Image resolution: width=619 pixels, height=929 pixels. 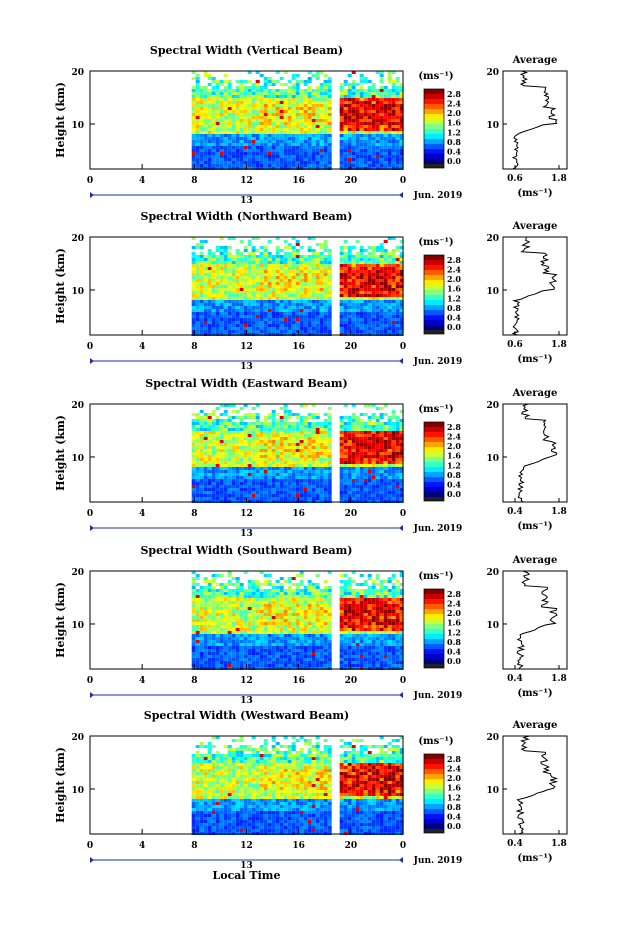 What do you see at coordinates (434, 147) in the screenshot?
I see `colorbar-segment` at bounding box center [434, 147].